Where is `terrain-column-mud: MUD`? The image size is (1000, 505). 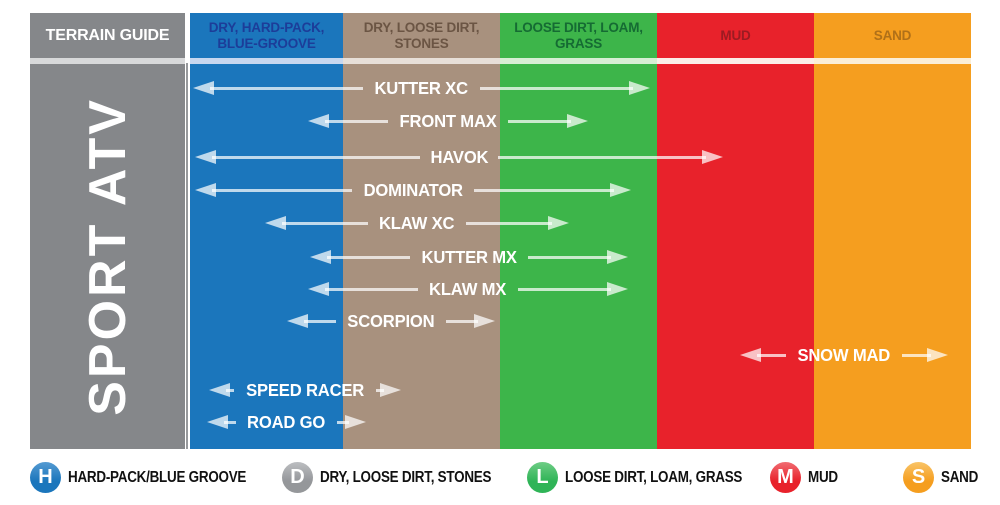
terrain-column-mud: MUD is located at coordinates (735, 231).